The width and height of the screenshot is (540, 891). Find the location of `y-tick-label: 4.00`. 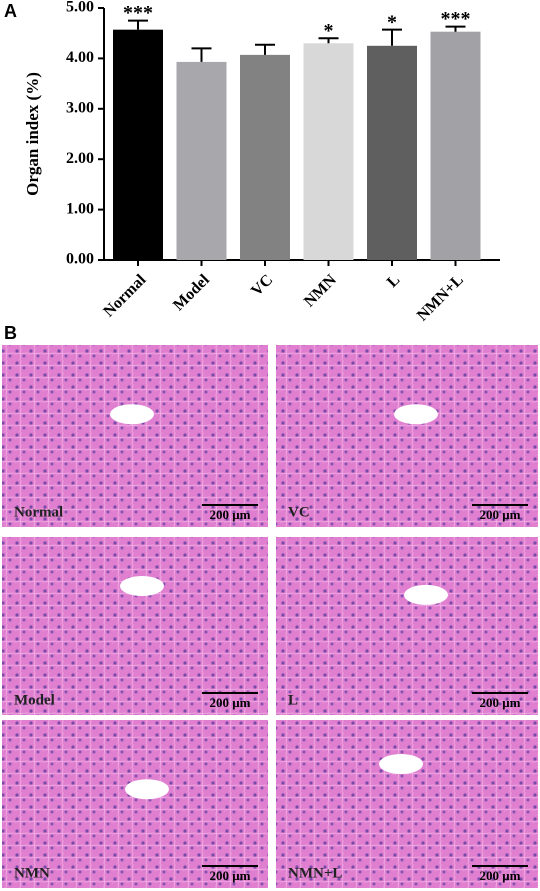

y-tick-label: 4.00 is located at coordinates (80, 57).